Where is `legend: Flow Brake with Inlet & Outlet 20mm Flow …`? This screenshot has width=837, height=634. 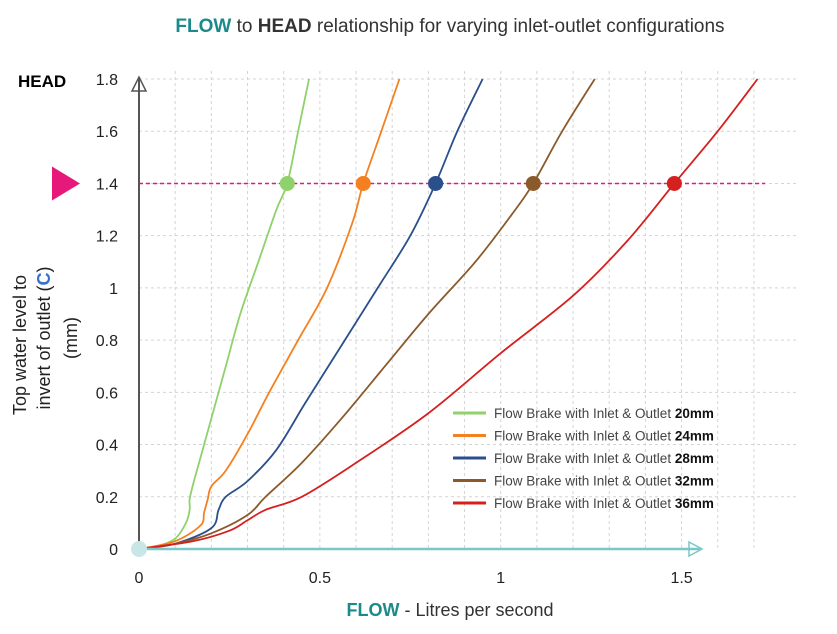 legend: Flow Brake with Inlet & Outlet 20mm Flow … is located at coordinates (583, 458).